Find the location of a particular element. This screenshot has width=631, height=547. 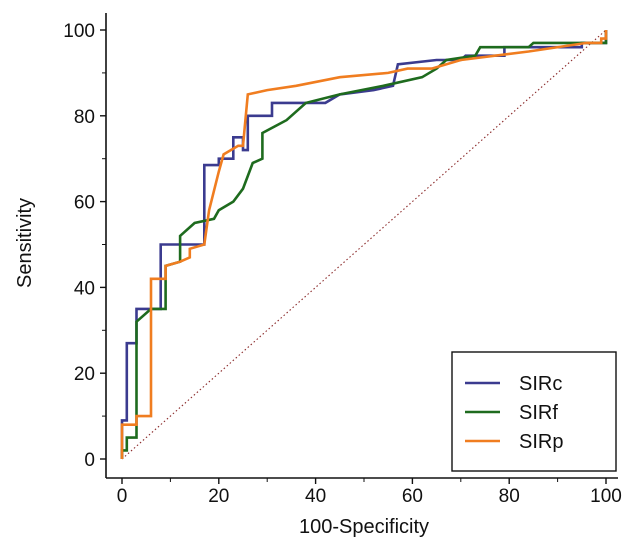

x-axis-title: 100-Specificity is located at coordinates (364, 527).